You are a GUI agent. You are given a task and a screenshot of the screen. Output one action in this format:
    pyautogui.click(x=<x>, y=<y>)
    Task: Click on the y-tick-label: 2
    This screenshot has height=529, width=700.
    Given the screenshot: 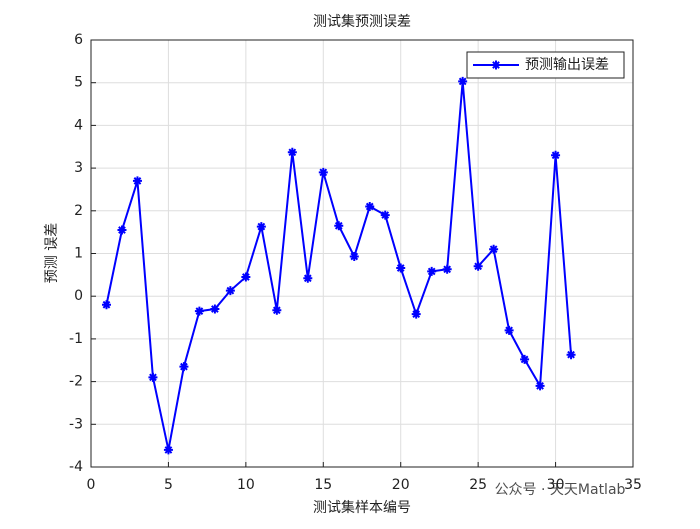 What is the action you would take?
    pyautogui.click(x=78, y=211)
    